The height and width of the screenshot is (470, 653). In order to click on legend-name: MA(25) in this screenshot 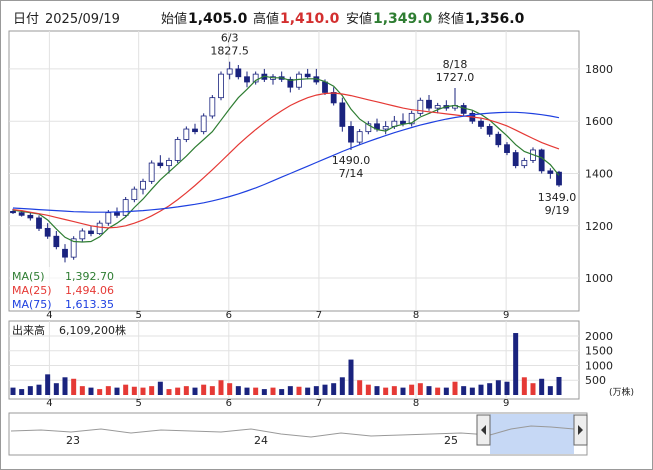, I will do `click(32, 290)`.